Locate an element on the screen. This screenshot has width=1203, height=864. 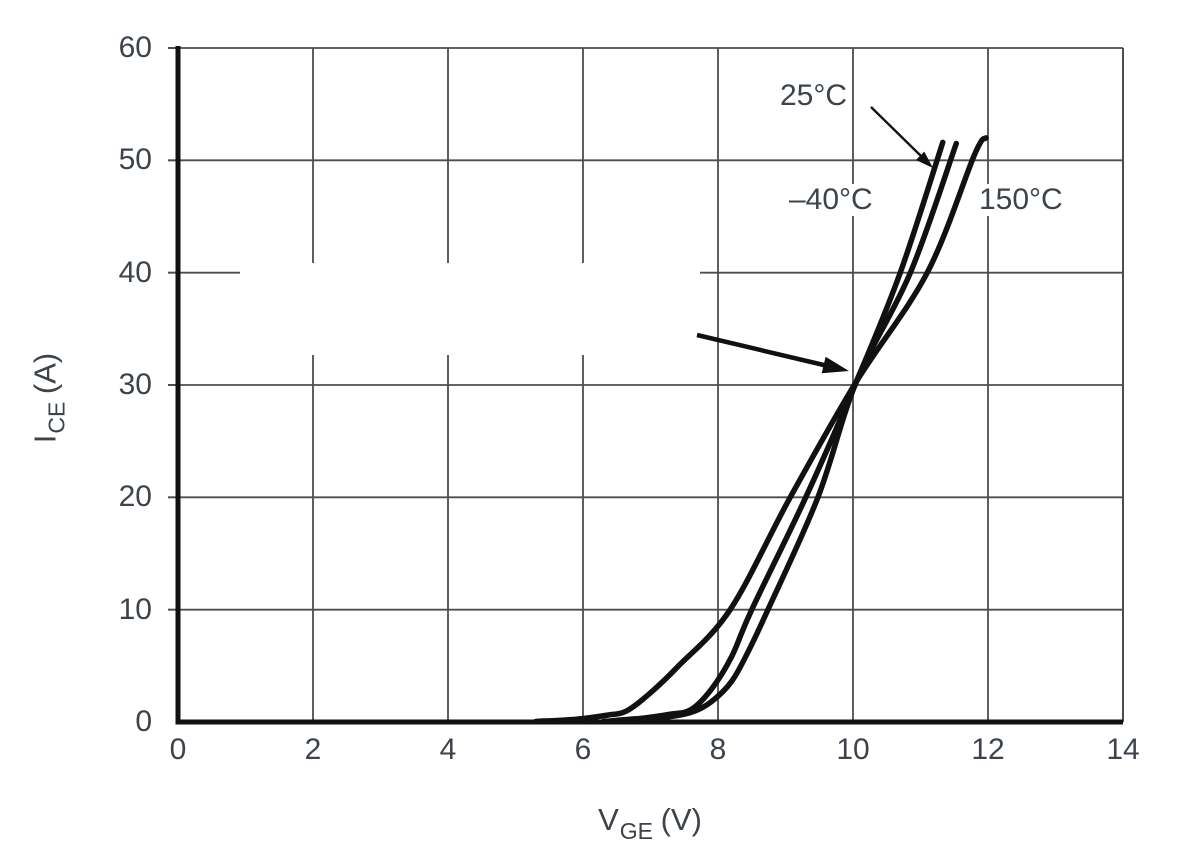
y-tick-label-20: 20 is located at coordinates (135, 497).